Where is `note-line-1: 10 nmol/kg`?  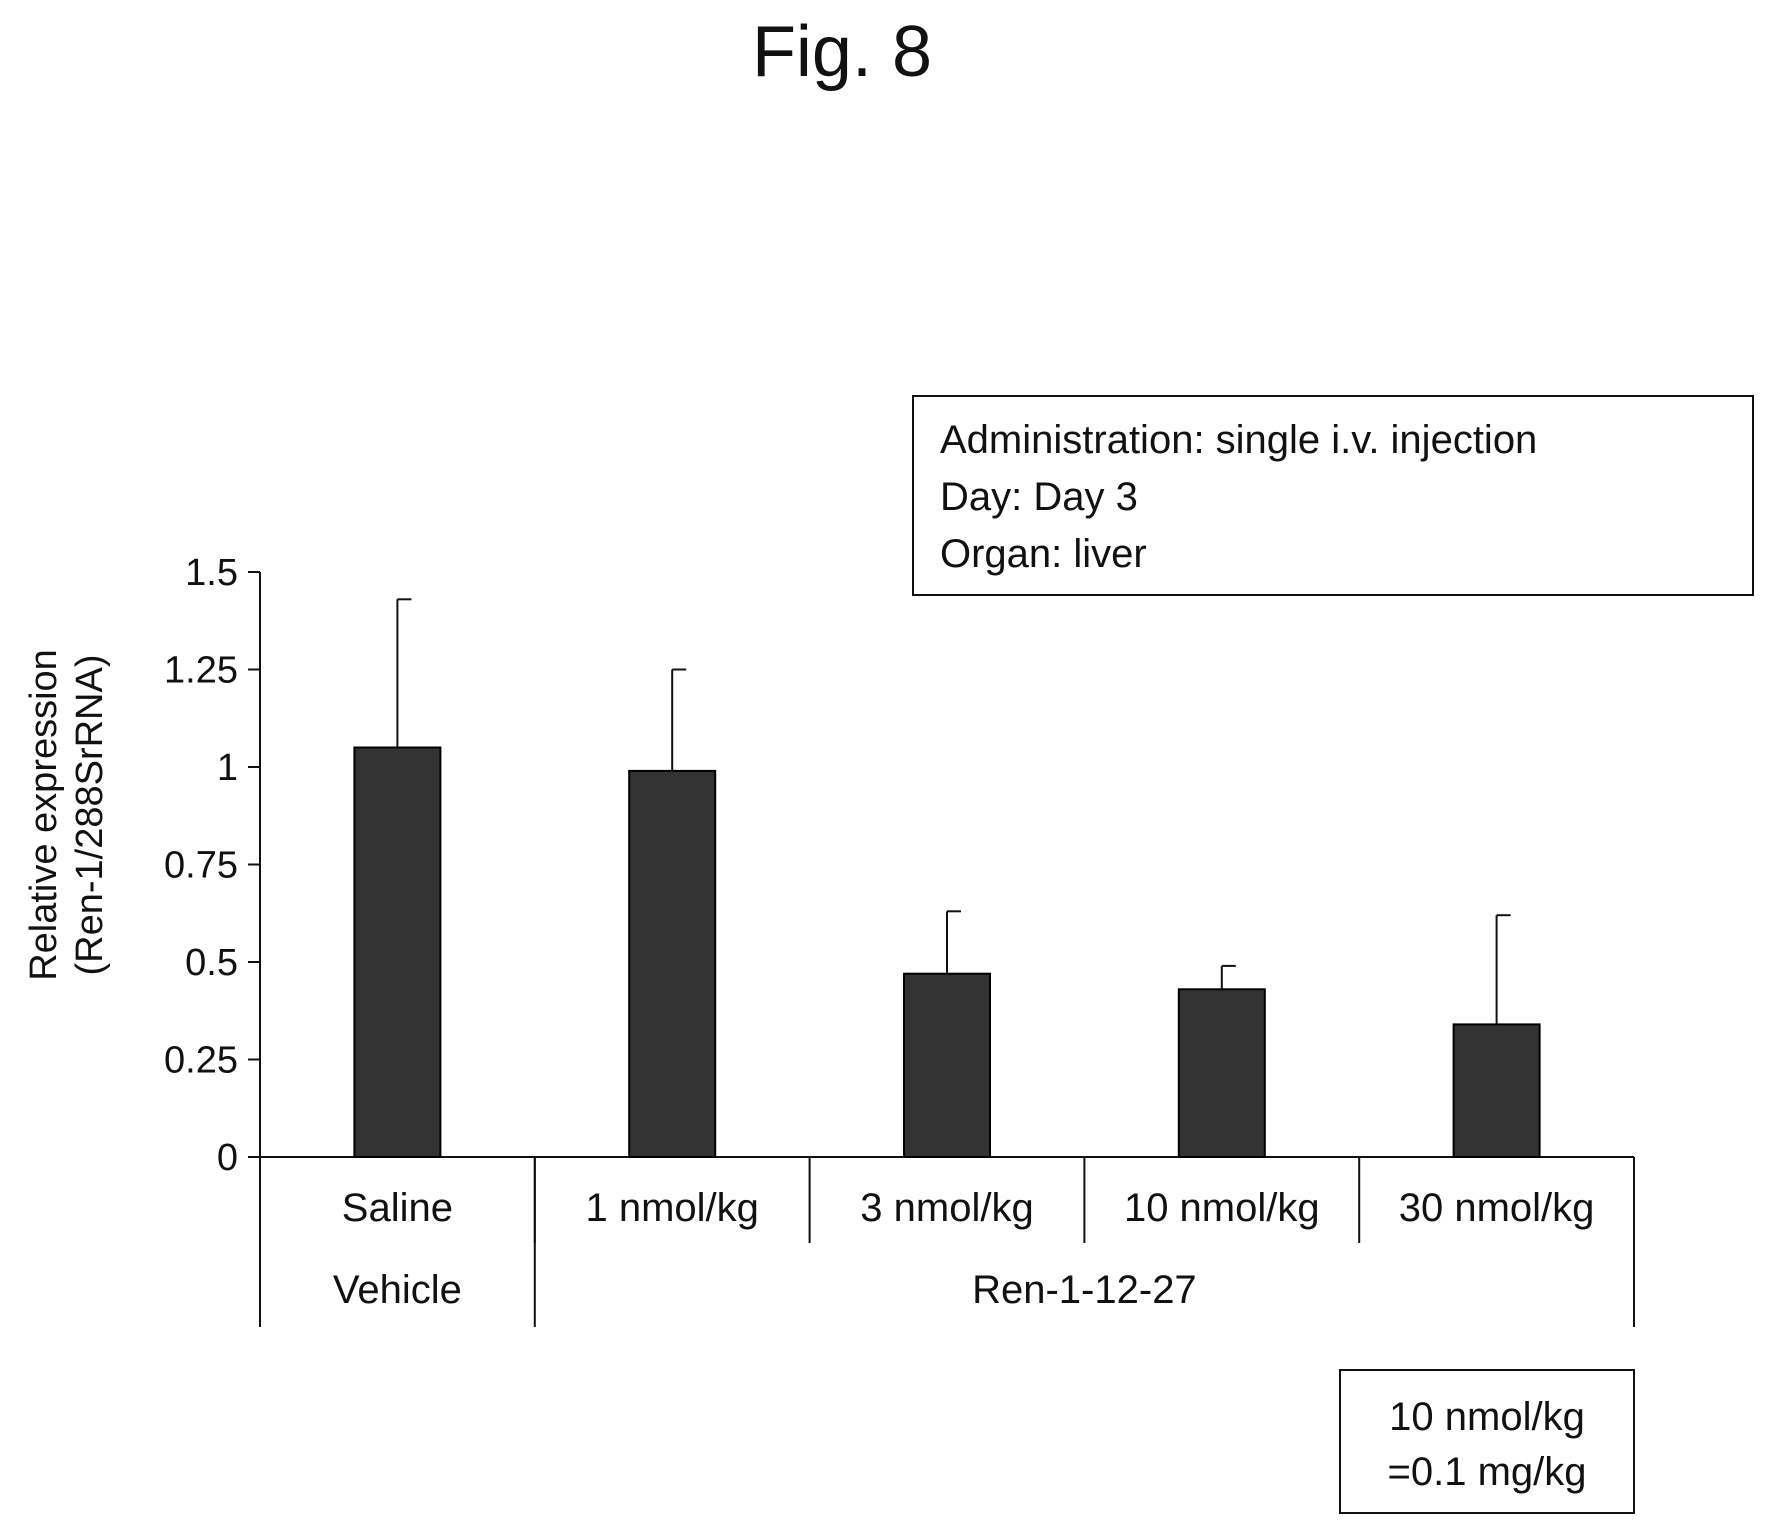
note-line-1: 10 nmol/kg is located at coordinates (1487, 1417).